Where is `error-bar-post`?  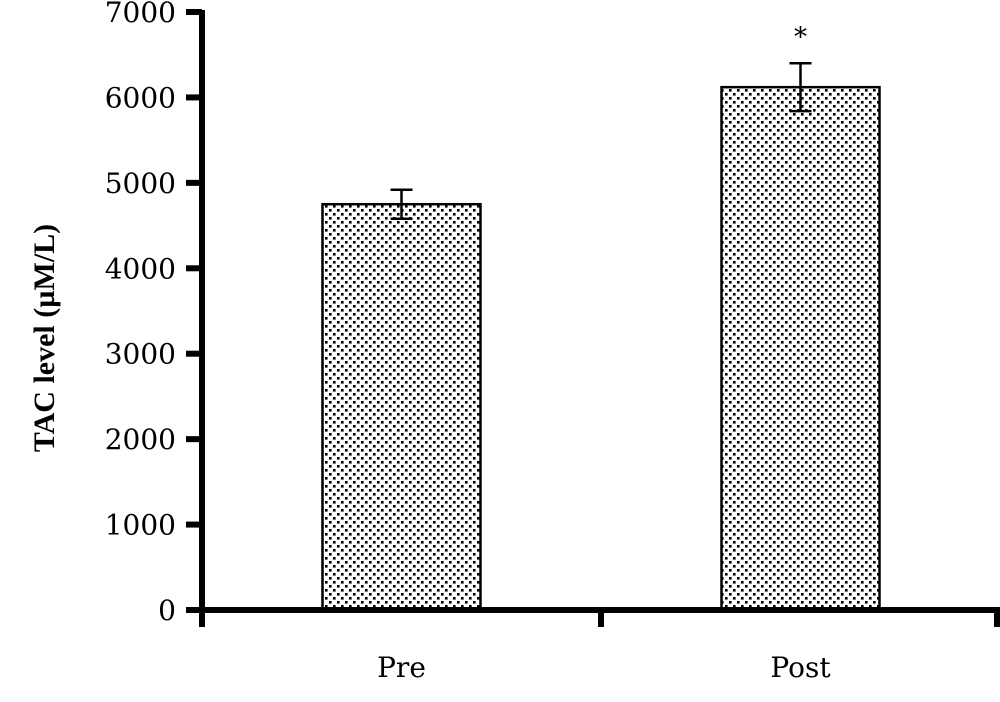
error-bar-post is located at coordinates (800, 87).